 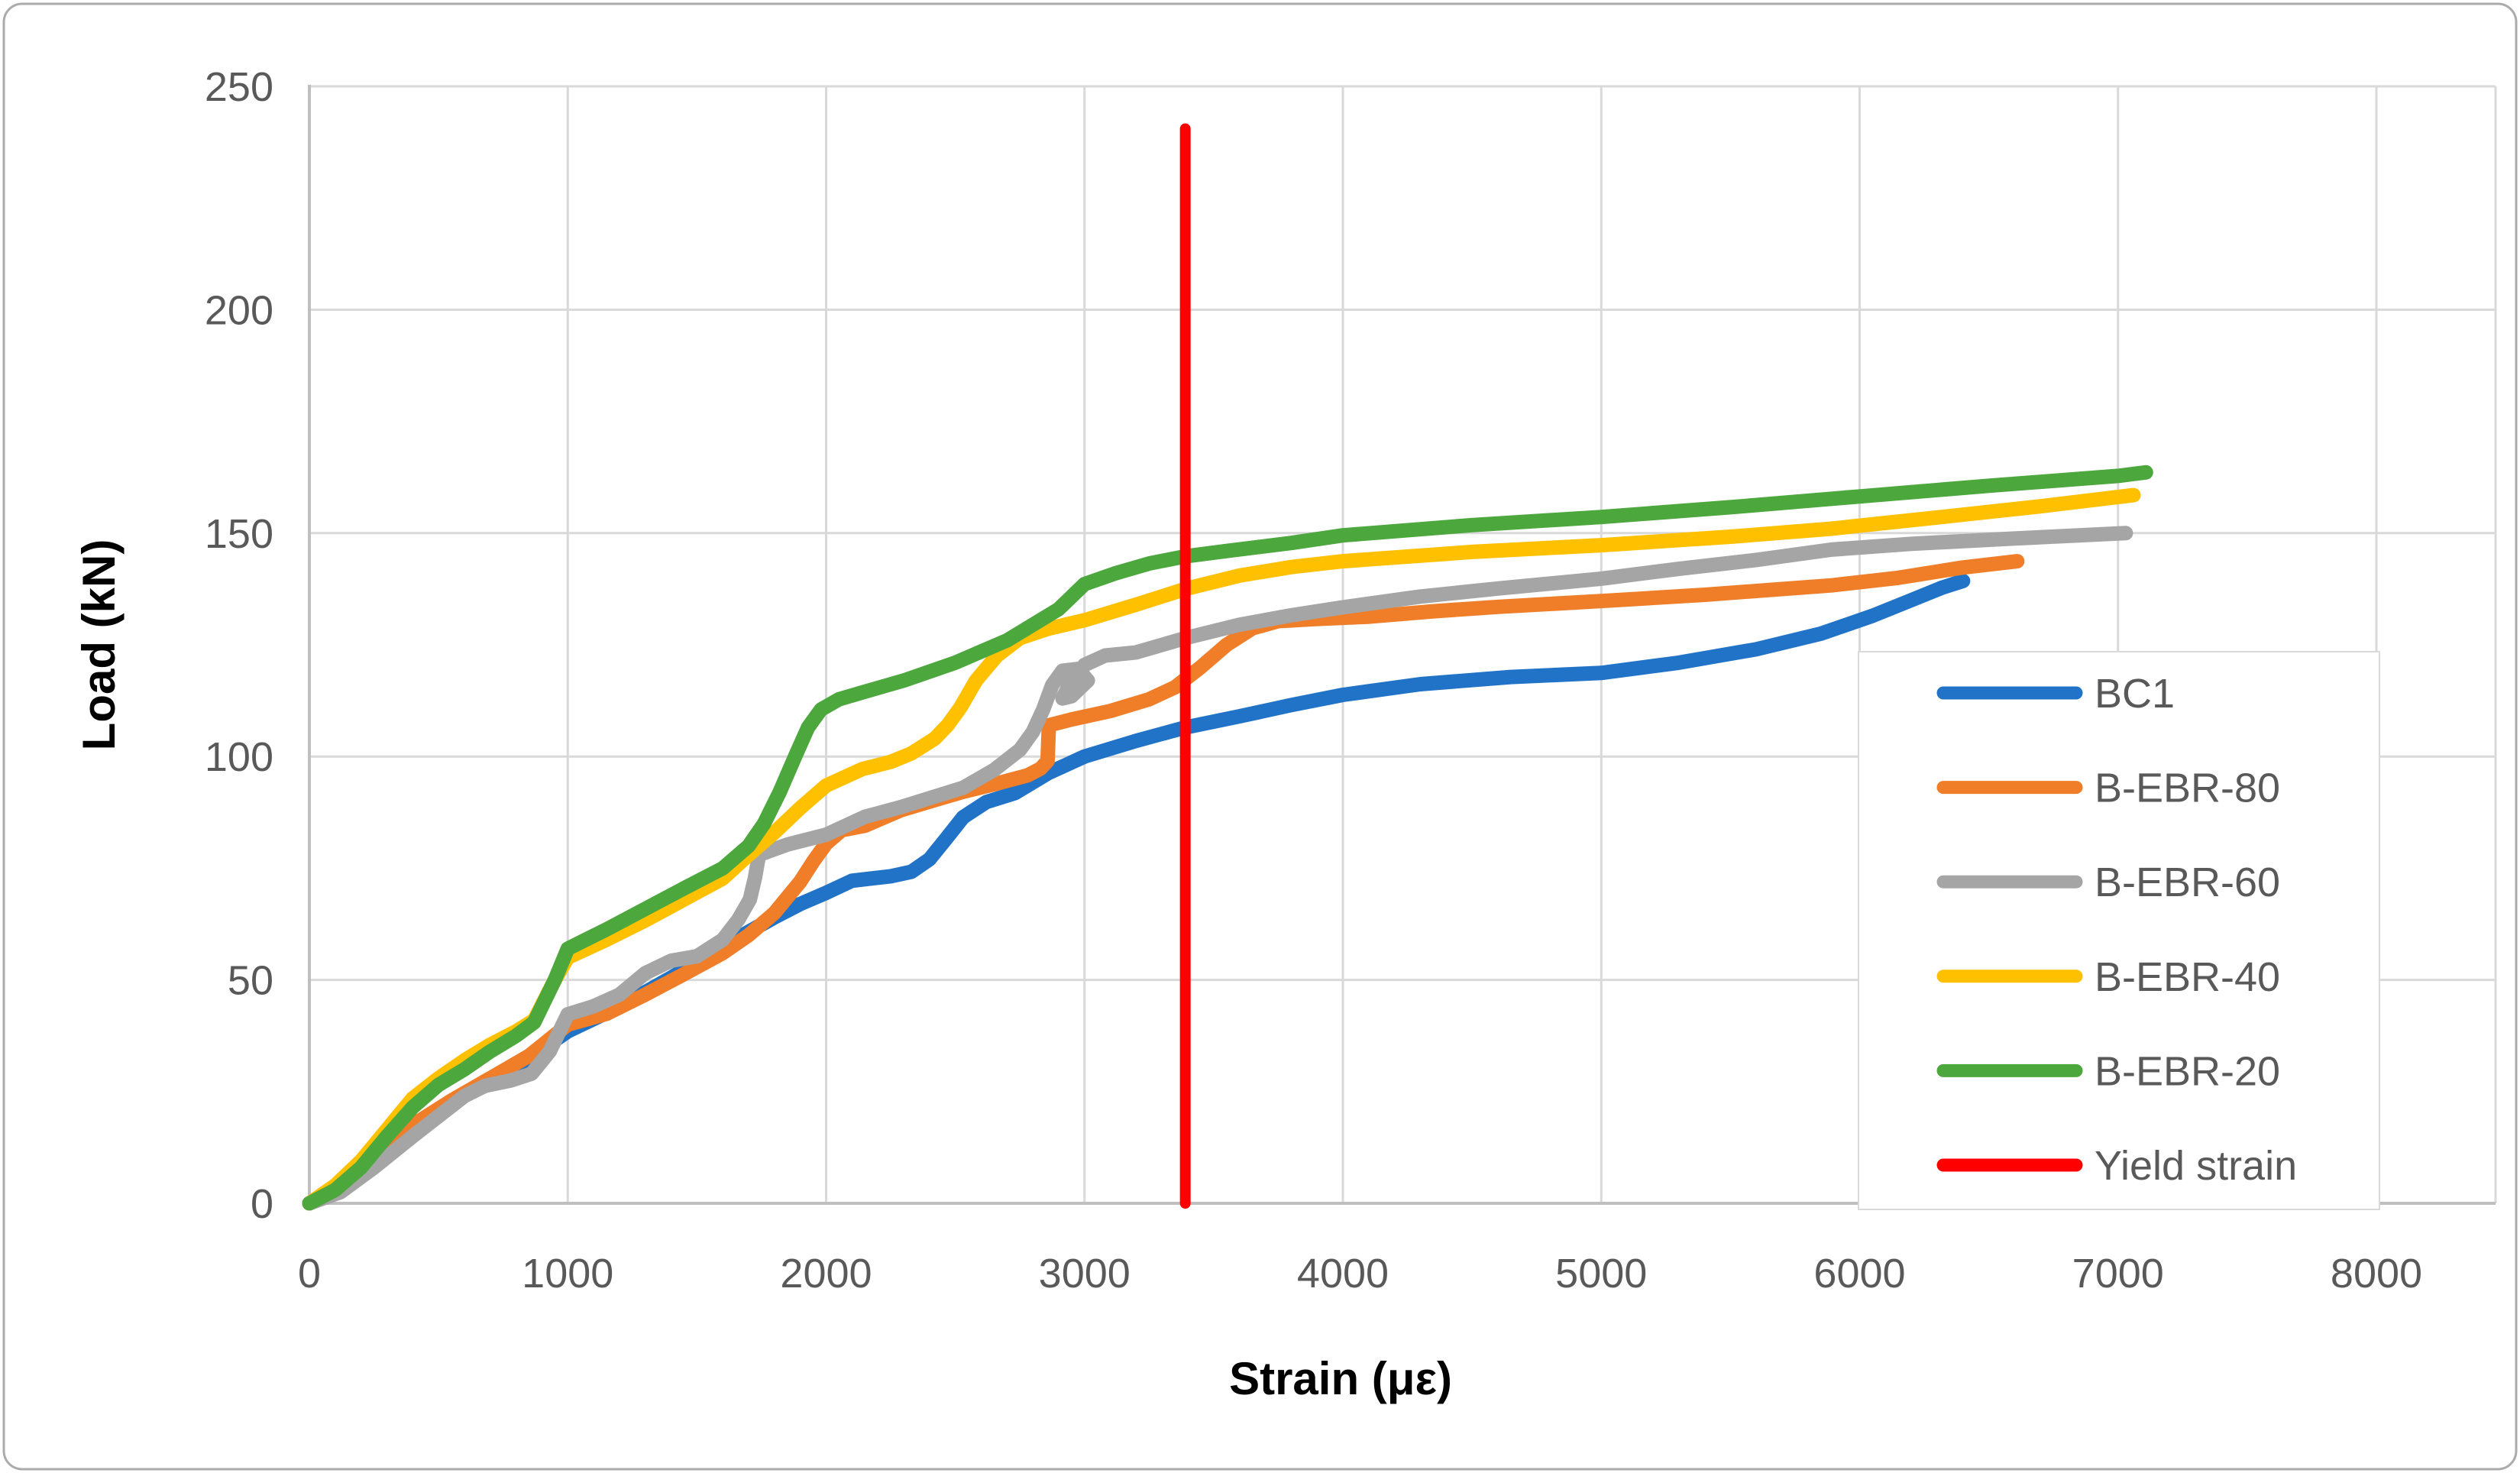 I want to click on y-tick-label: 250, so click(x=239, y=87).